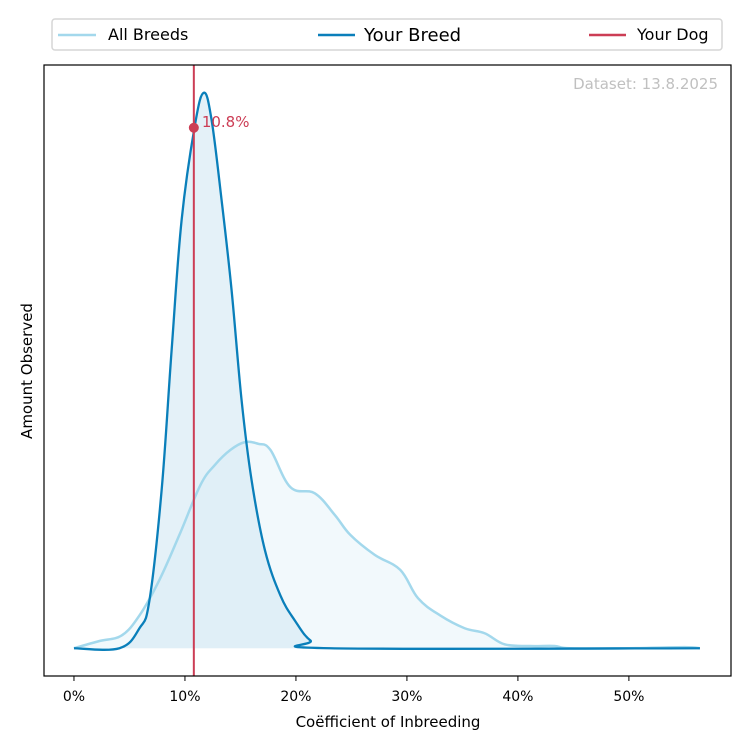 This screenshot has height=750, width=750. I want to click on your-dog-marker, so click(193, 127).